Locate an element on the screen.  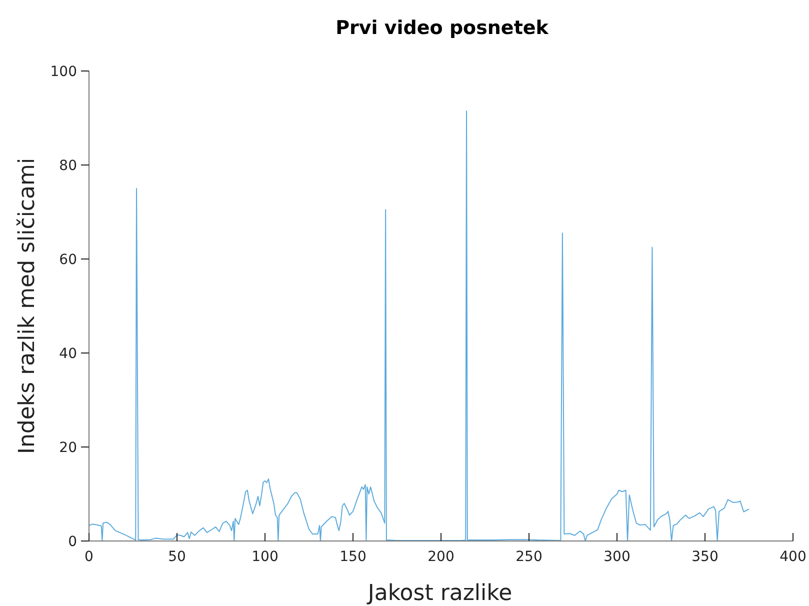
y-tick-label: 60 is located at coordinates (68, 260).